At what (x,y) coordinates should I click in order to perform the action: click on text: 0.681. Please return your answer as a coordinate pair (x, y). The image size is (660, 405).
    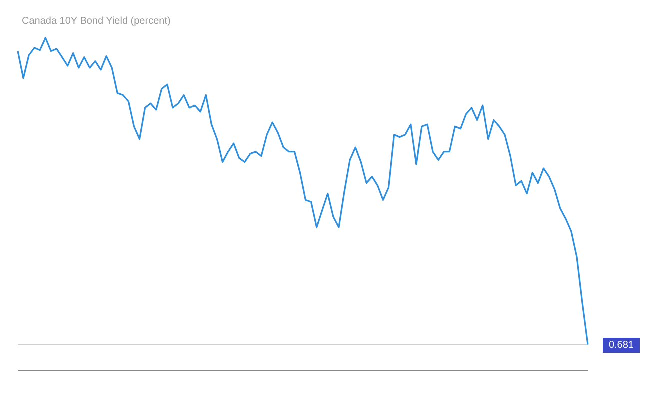
    Looking at the image, I should click on (621, 345).